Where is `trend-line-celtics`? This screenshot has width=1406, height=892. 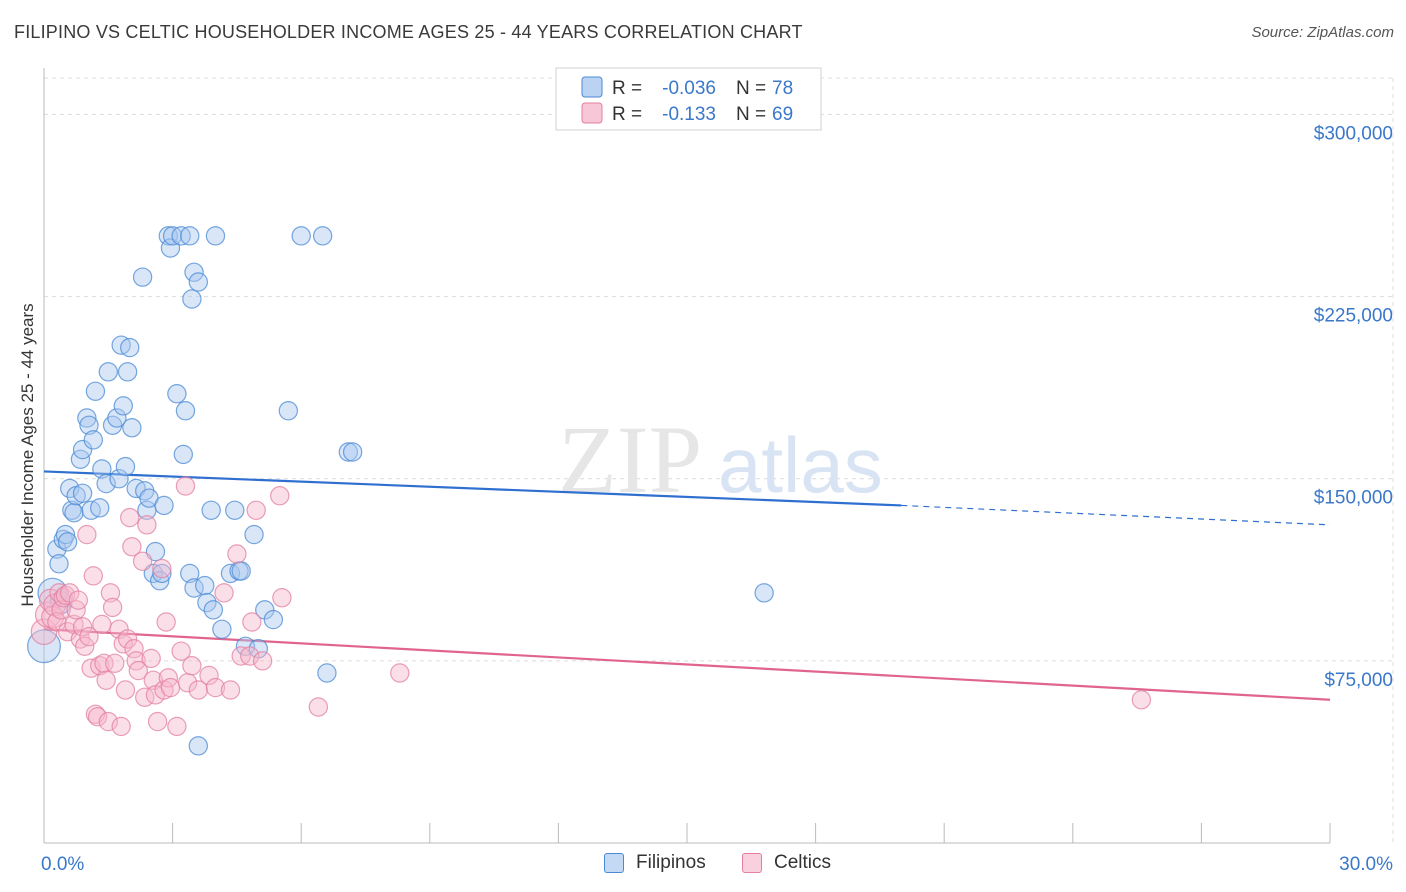 trend-line-celtics is located at coordinates (687, 664).